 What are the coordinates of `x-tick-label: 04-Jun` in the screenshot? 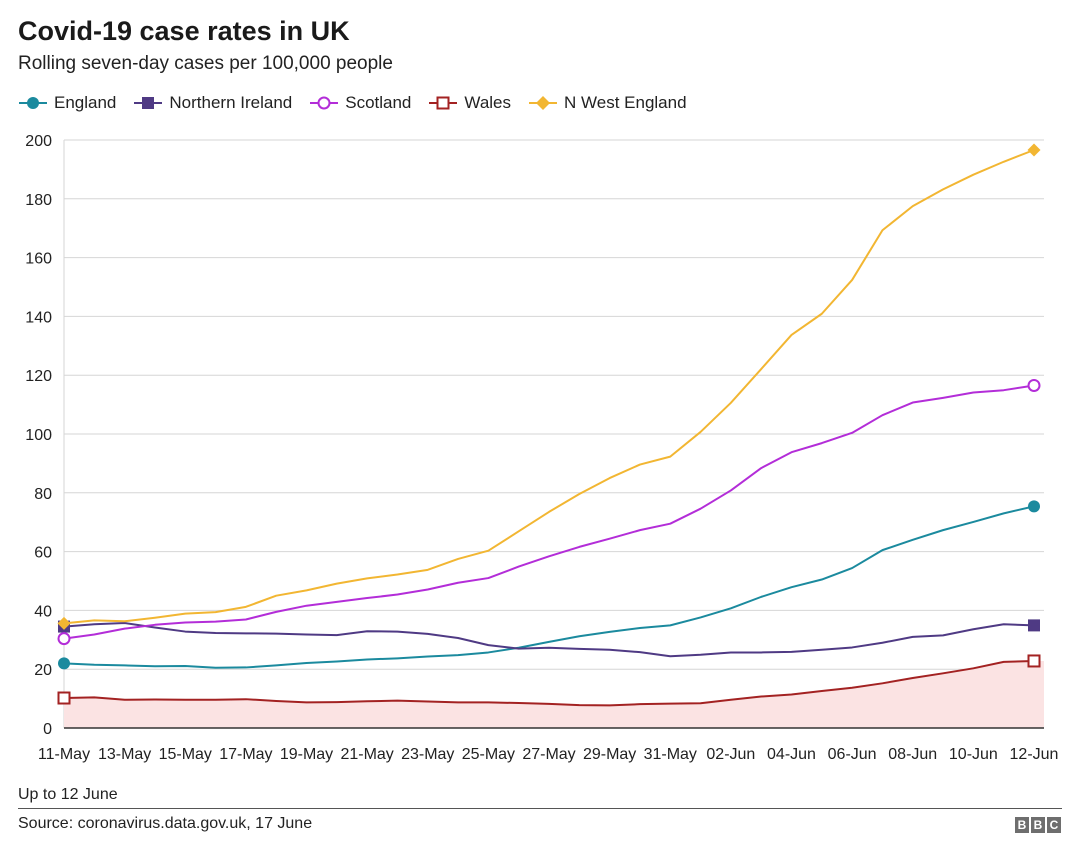 It's located at (791, 754).